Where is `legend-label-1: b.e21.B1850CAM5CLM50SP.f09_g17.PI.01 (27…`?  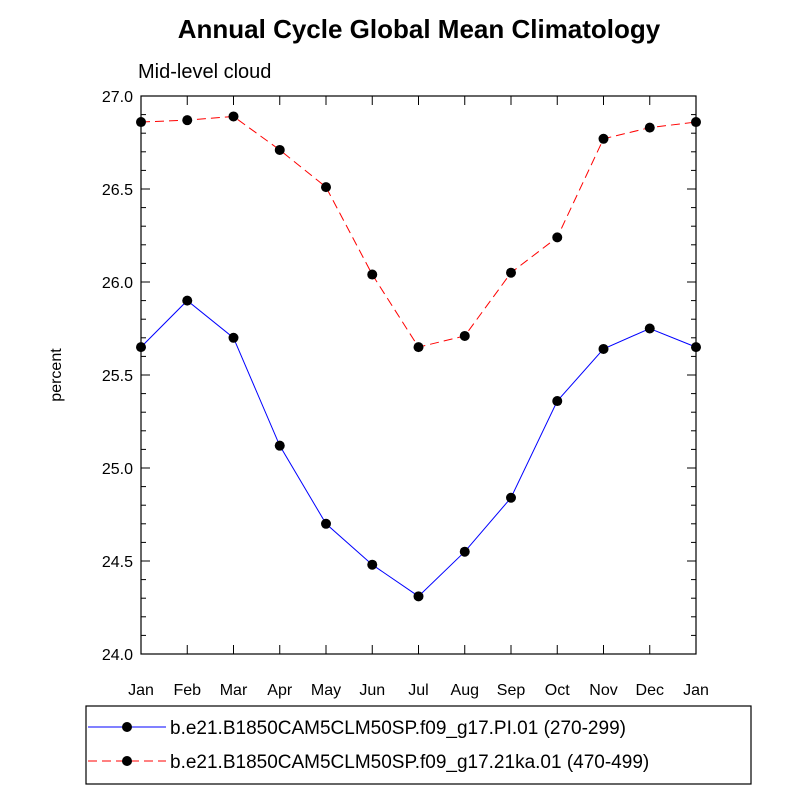
legend-label-1: b.e21.B1850CAM5CLM50SP.f09_g17.PI.01 (27… is located at coordinates (398, 728).